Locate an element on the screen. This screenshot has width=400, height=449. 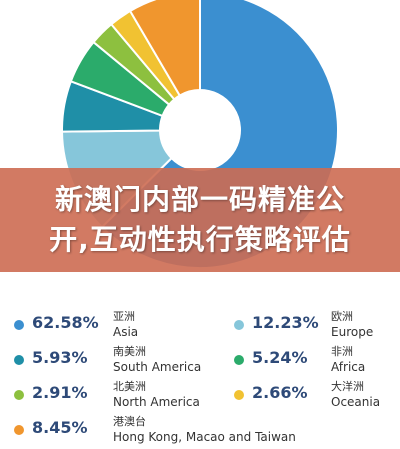
legend-names-africa: 非洲 Africa is located at coordinates (348, 360).